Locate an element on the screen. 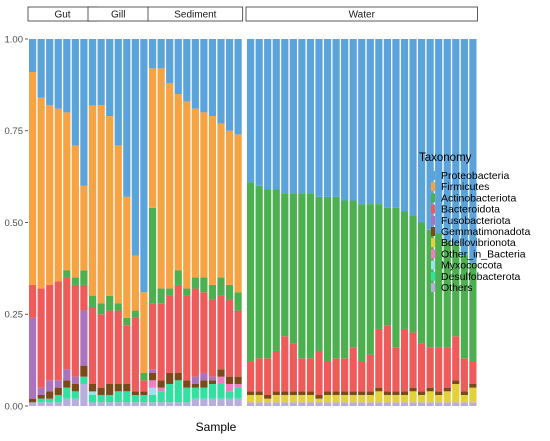 Image resolution: width=550 pixels, height=441 pixels. legend-label: Gemmatimonadota is located at coordinates (485, 232).